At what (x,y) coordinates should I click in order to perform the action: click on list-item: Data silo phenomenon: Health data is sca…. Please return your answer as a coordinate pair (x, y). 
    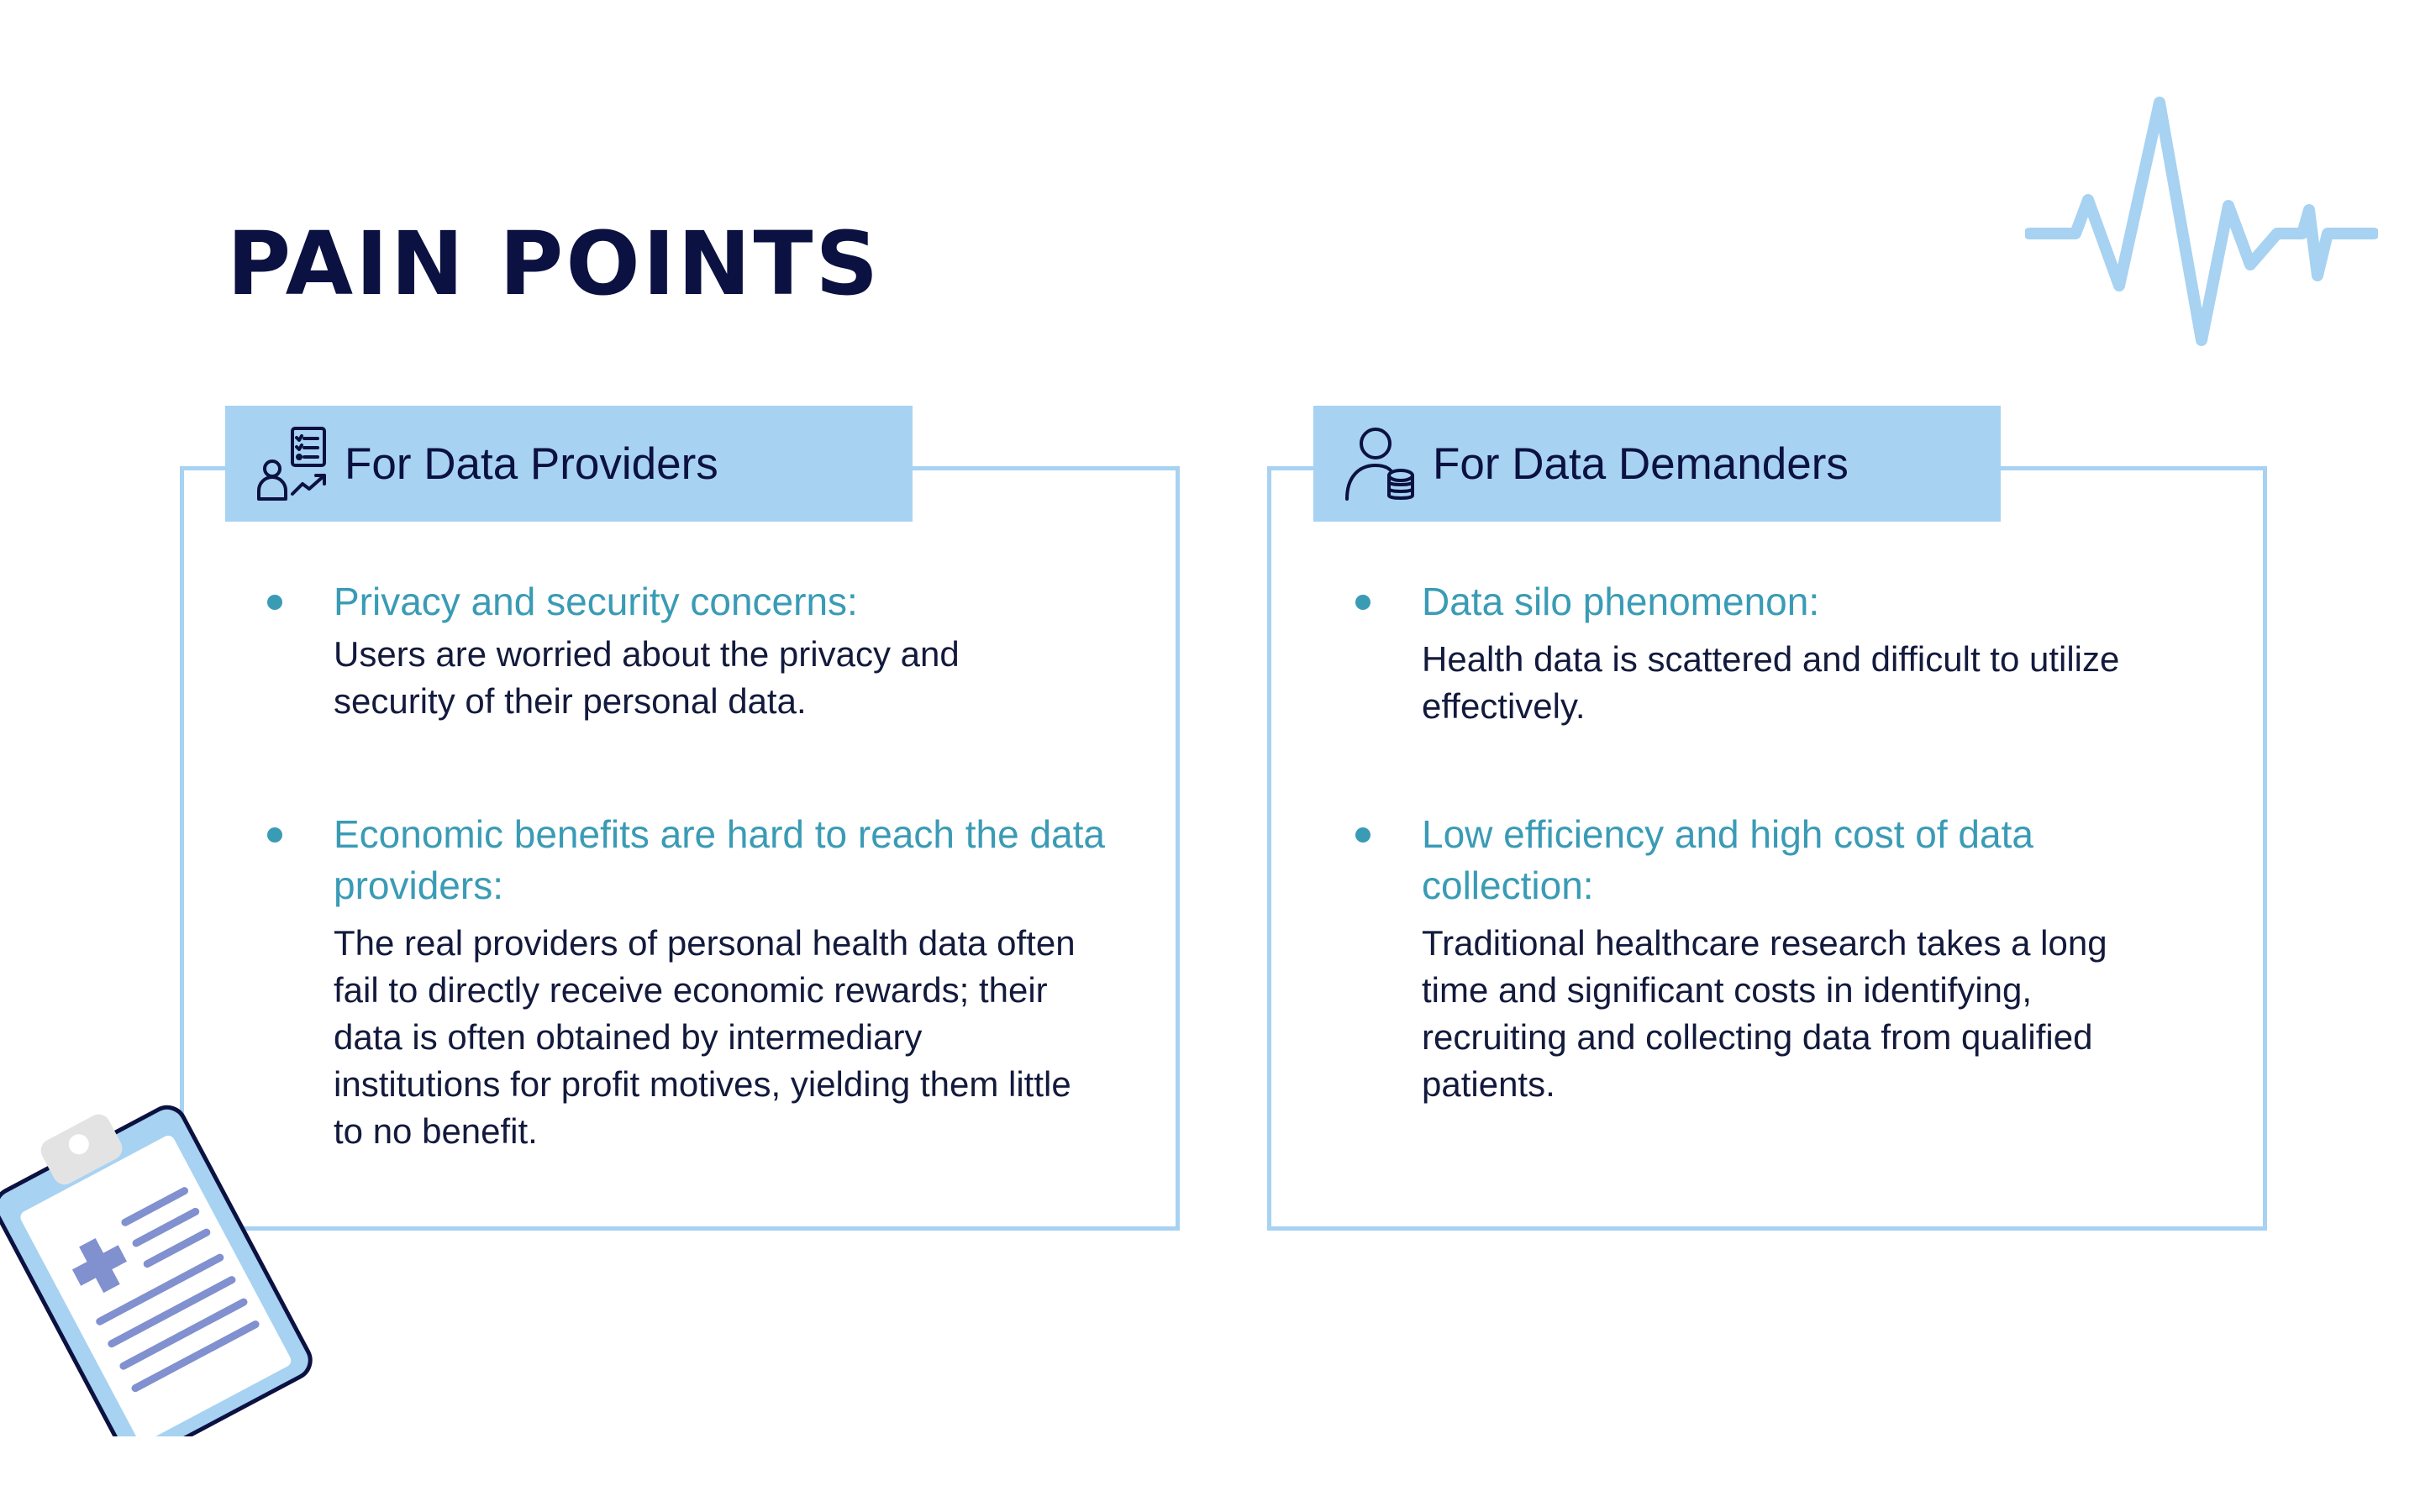
    Looking at the image, I should click on (1842, 653).